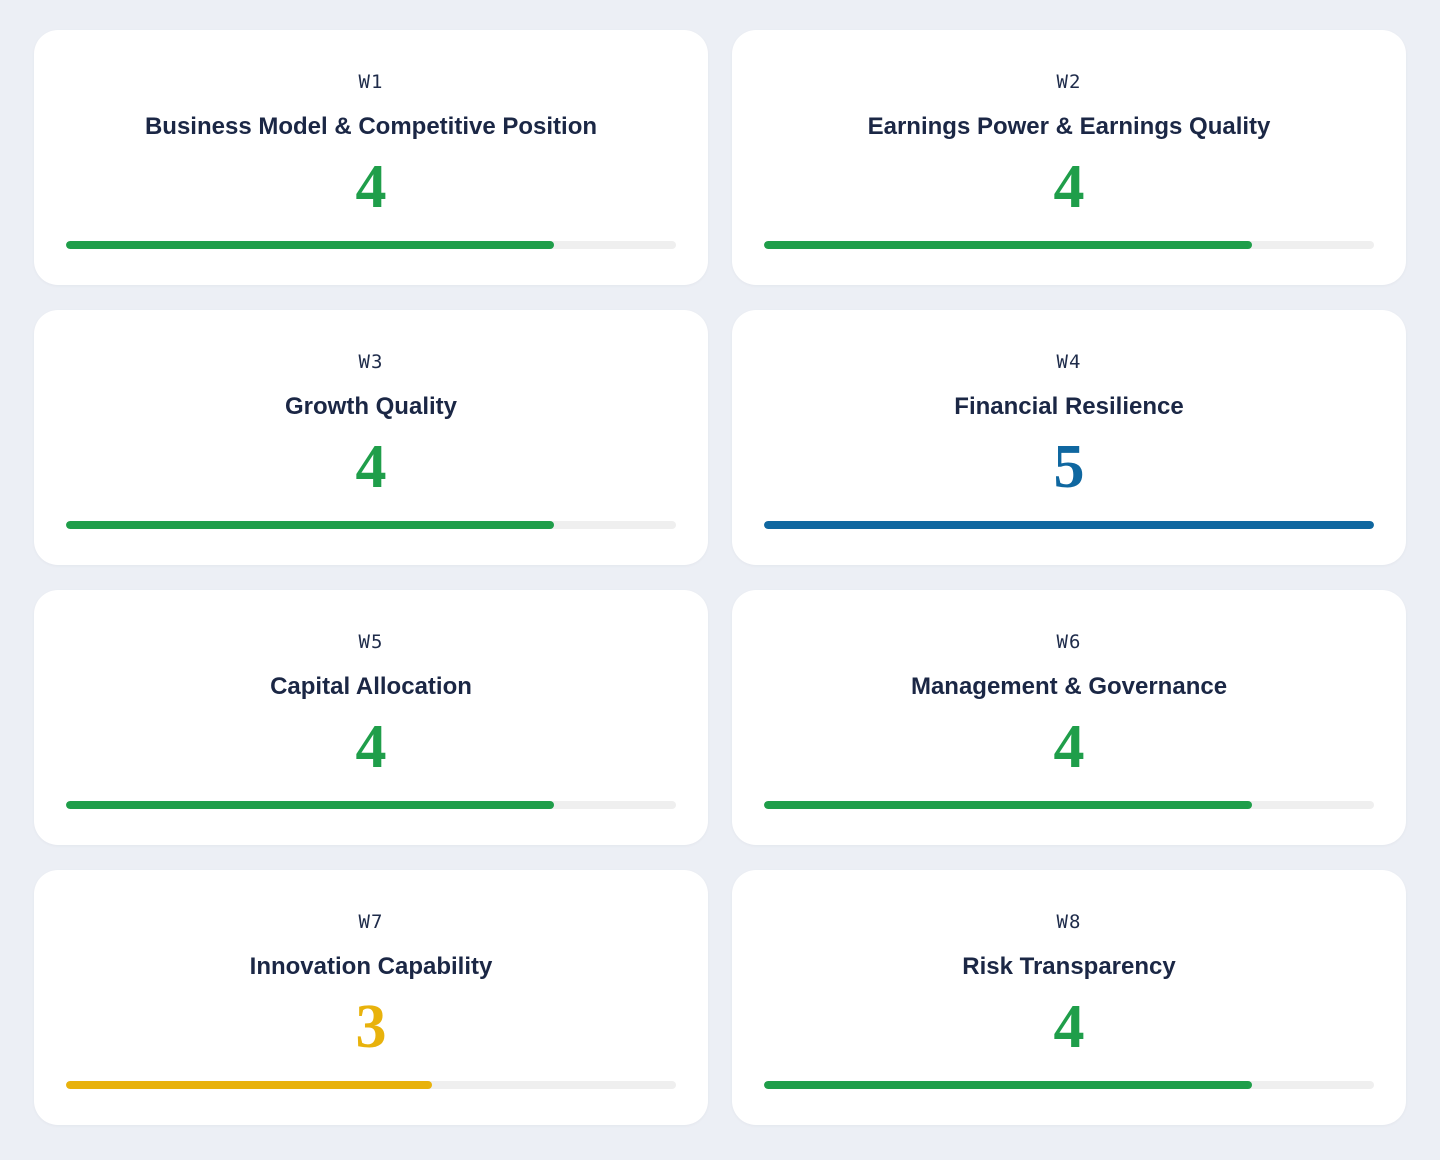 This screenshot has width=1440, height=1160. I want to click on card-code: W7, so click(371, 922).